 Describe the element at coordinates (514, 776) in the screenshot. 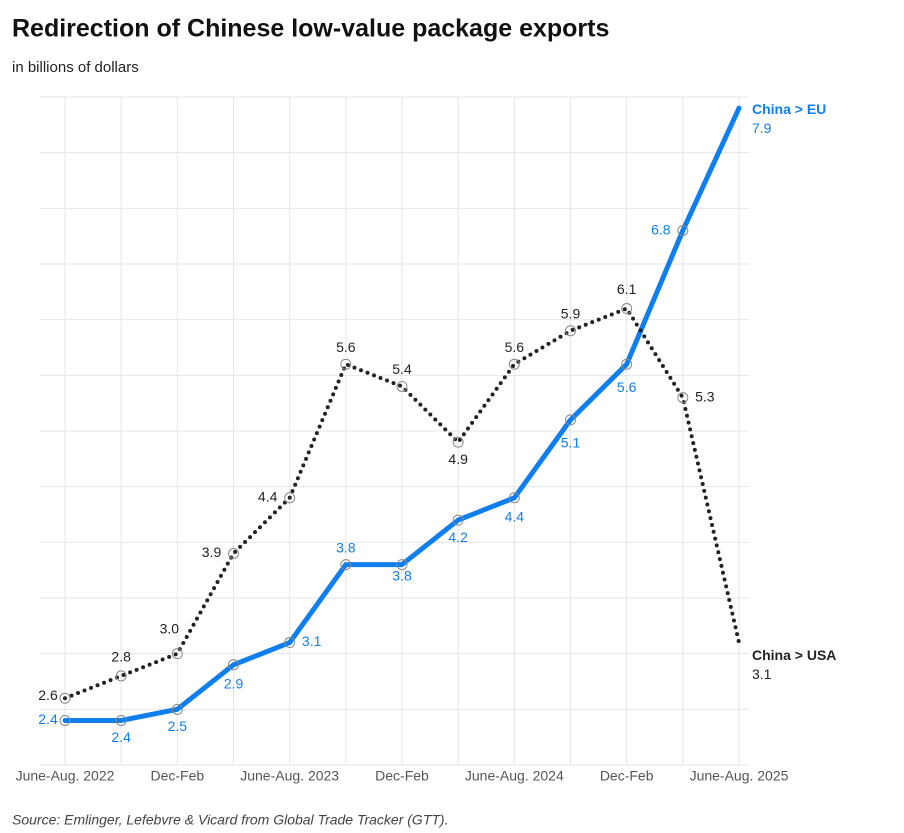

I see `x-tick-label: June-Aug. 2024` at that location.